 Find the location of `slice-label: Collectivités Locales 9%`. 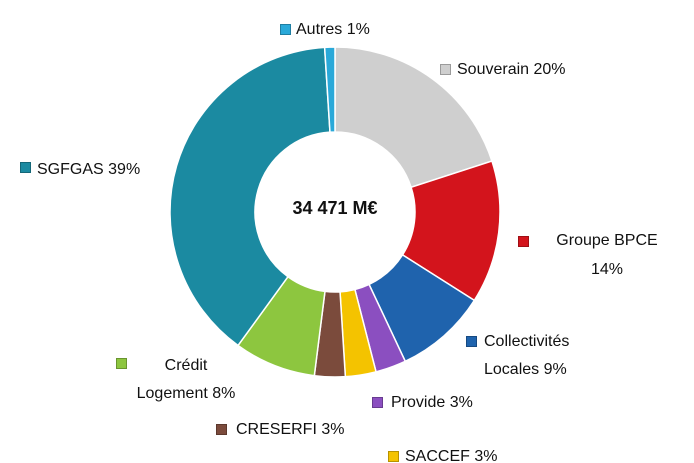

slice-label: Collectivités Locales 9% is located at coordinates (538, 356).